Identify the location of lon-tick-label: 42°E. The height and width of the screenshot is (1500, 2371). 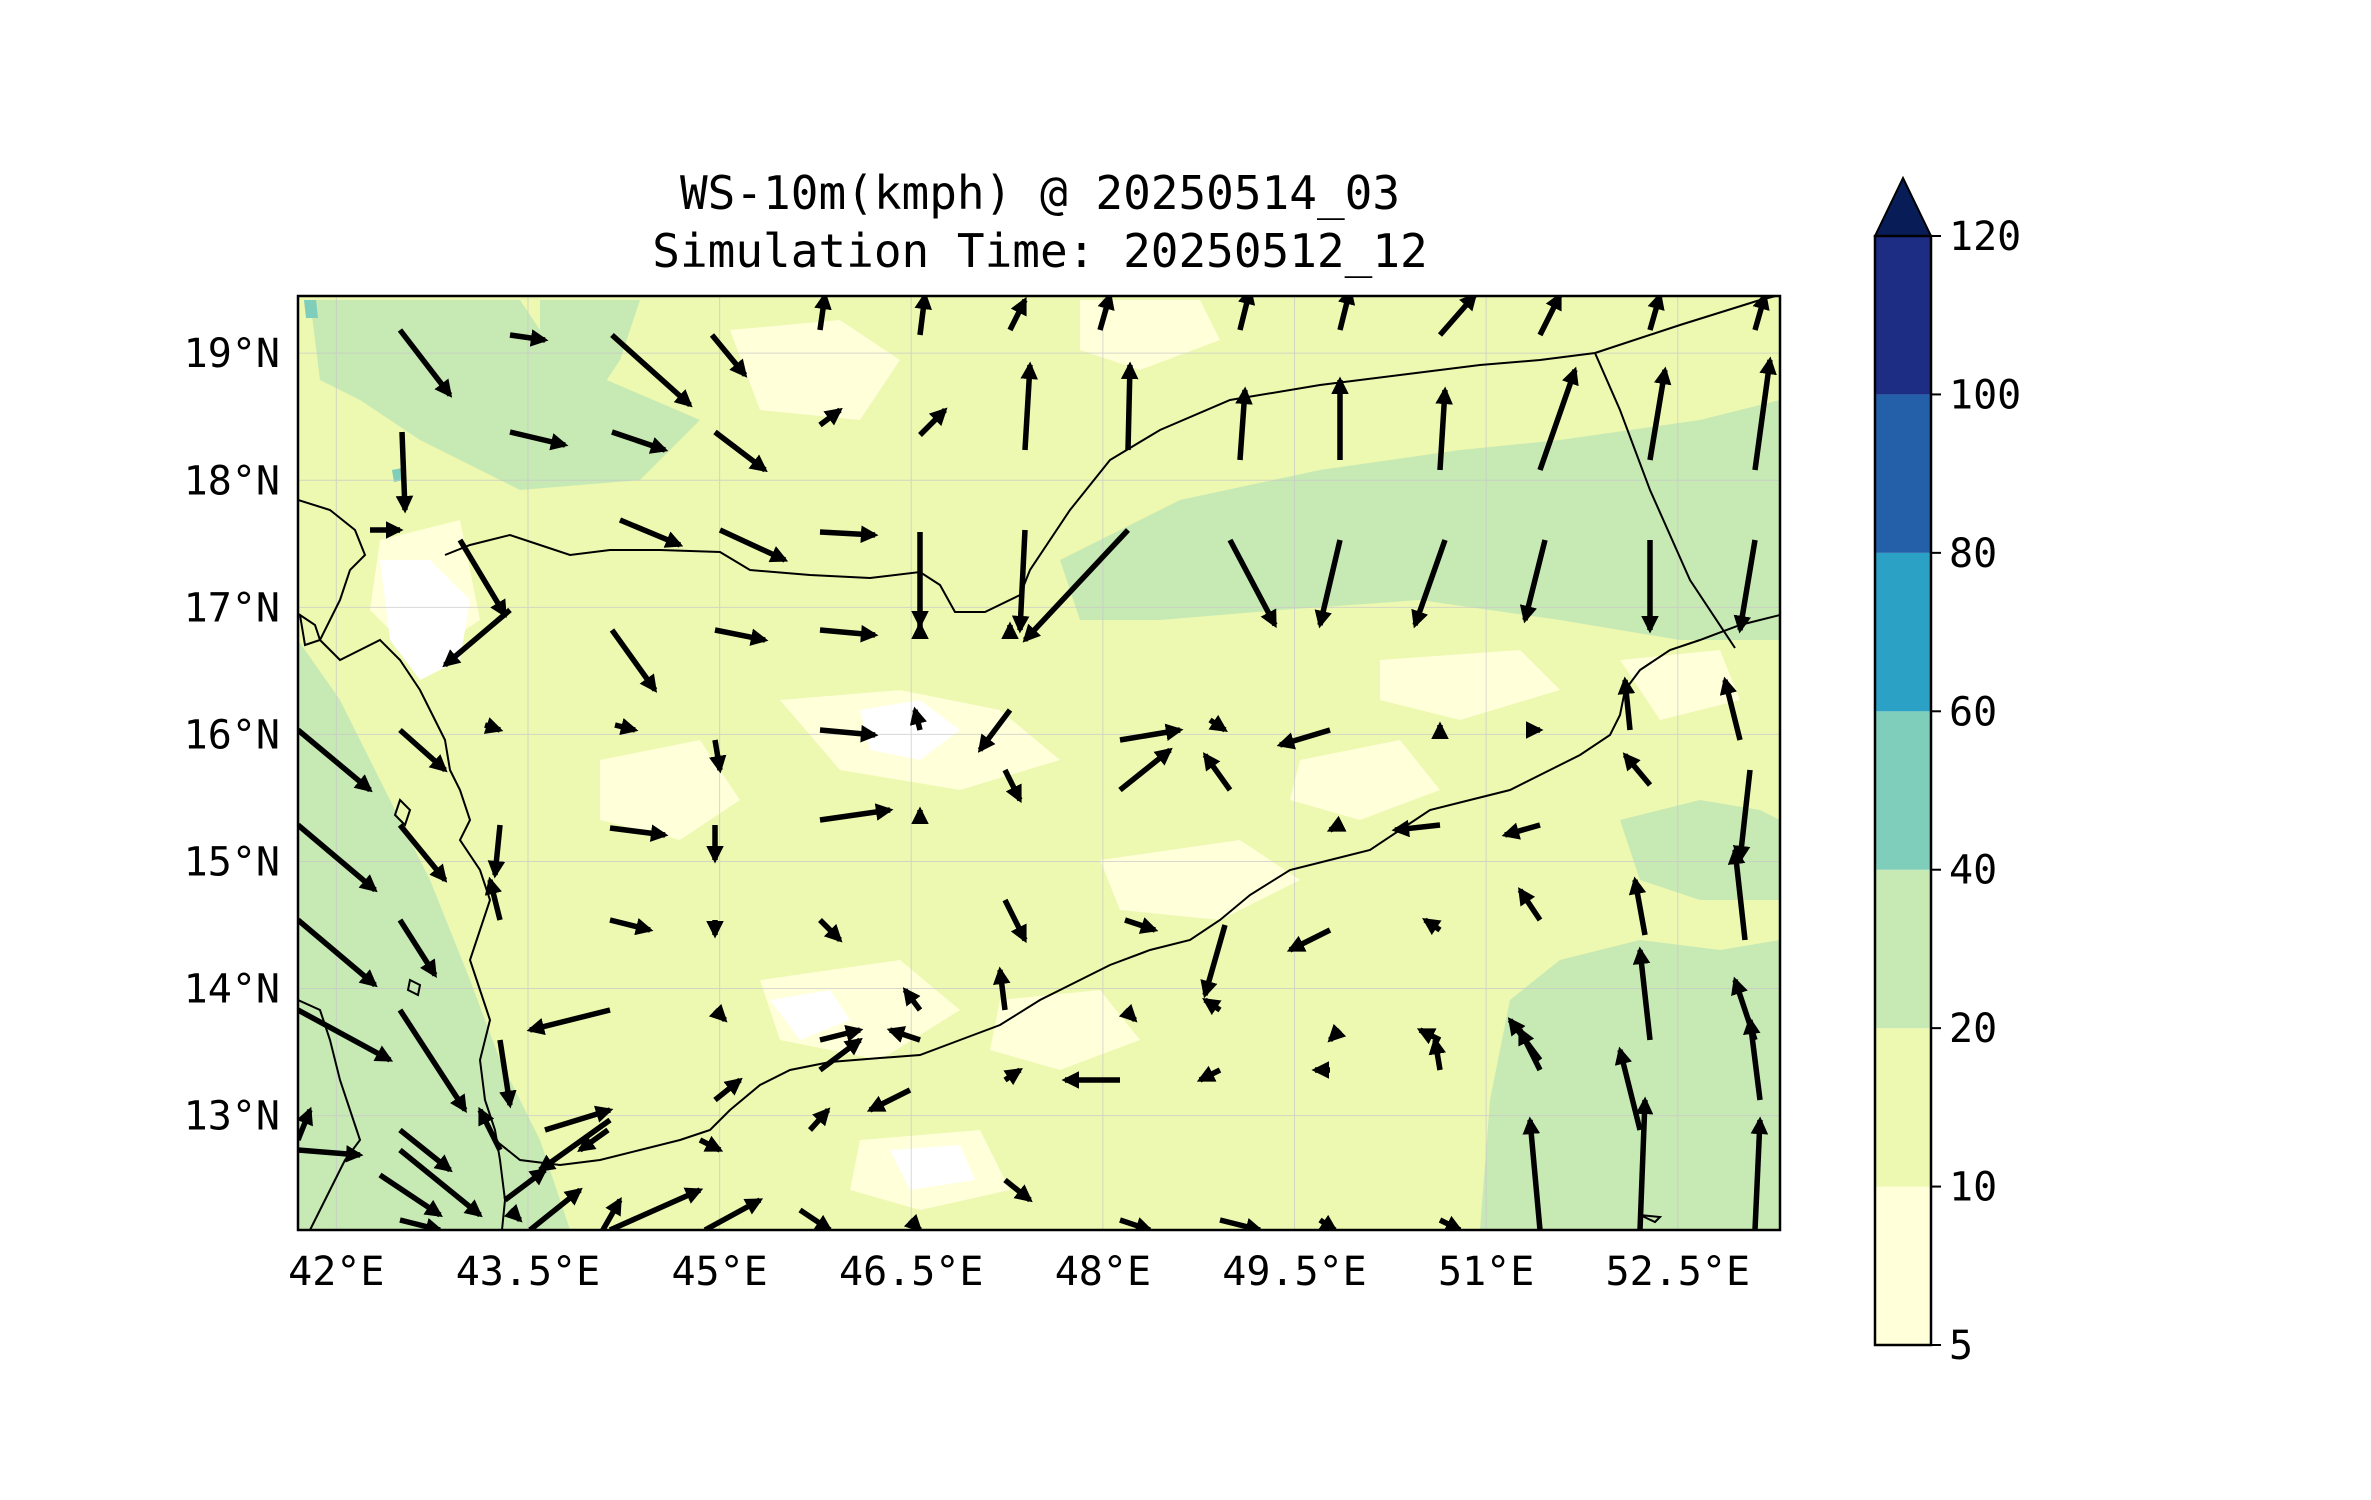
(336, 1272).